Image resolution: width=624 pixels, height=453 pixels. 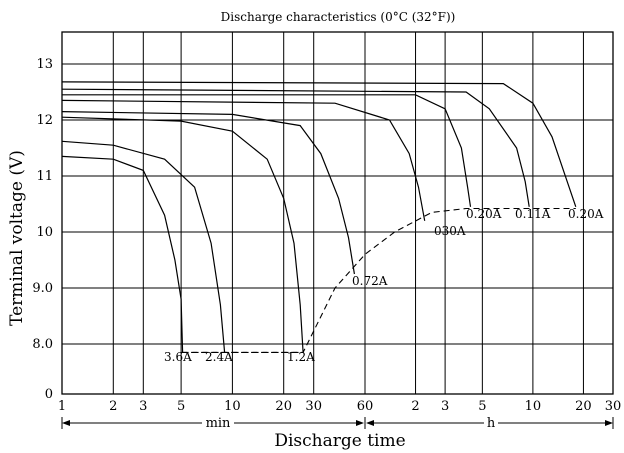 I want to click on y-tick-label: 13, so click(x=44, y=64).